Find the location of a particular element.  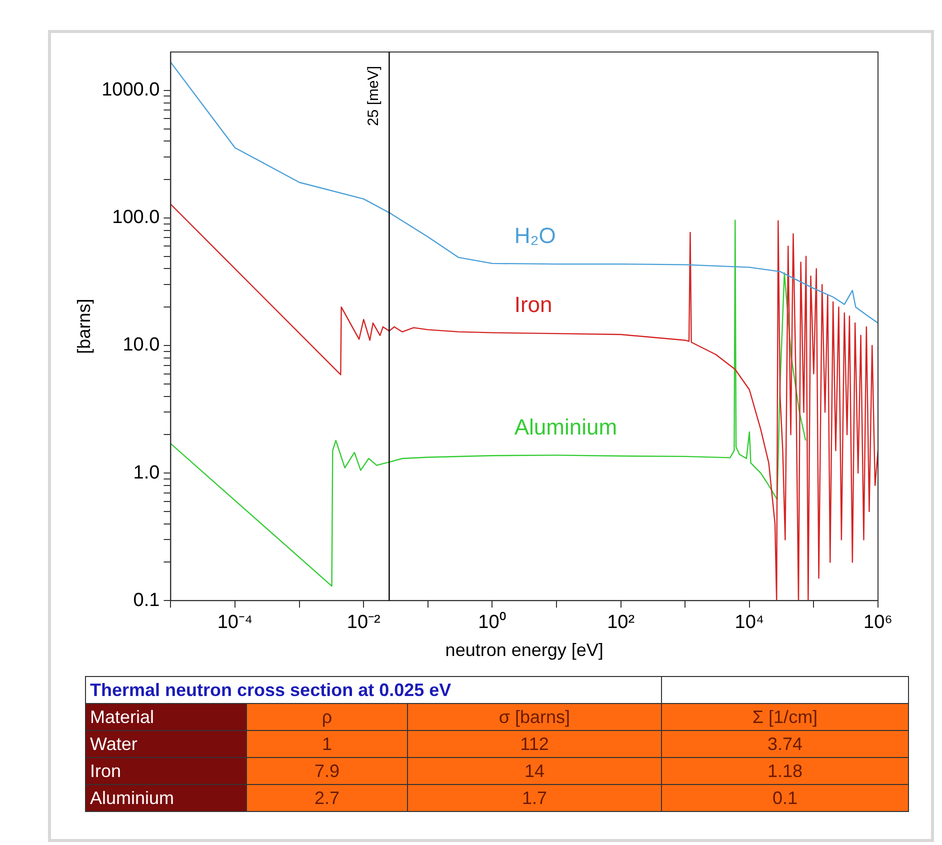

text: 112 is located at coordinates (535, 744).